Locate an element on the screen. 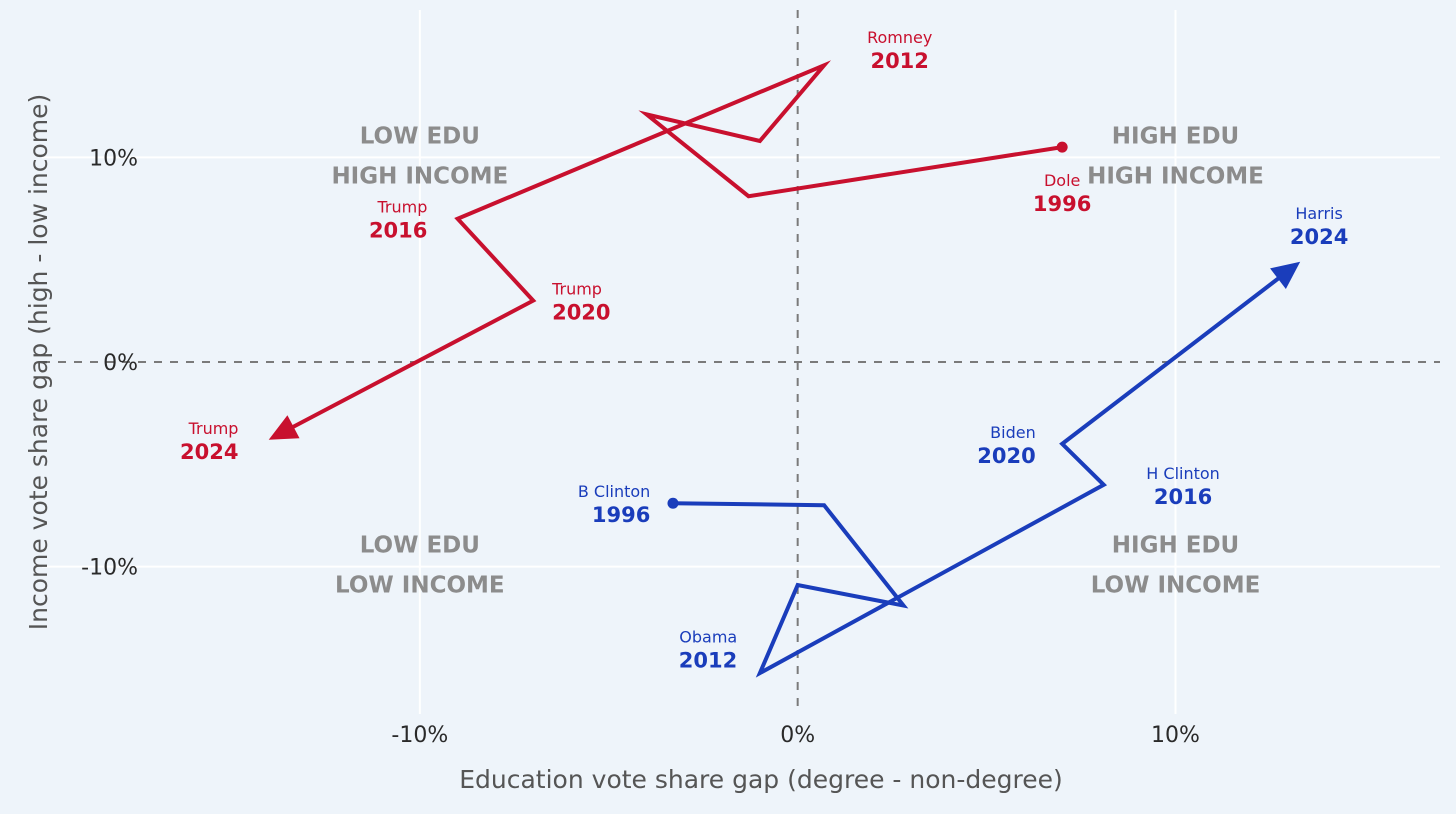  x-tick-label: -10% is located at coordinates (419, 735).